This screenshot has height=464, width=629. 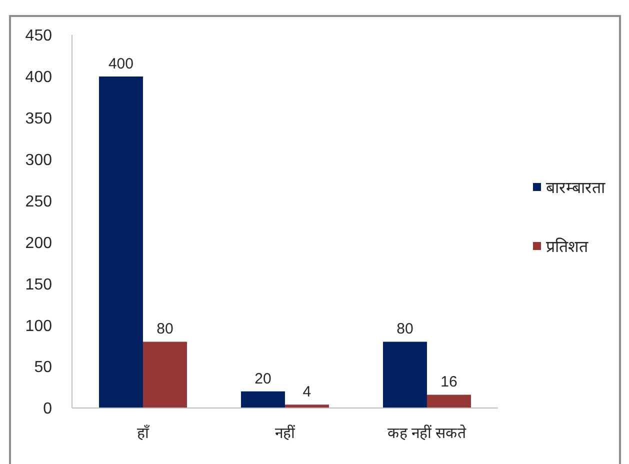 I want to click on y-tick-label: 350, so click(x=38, y=119).